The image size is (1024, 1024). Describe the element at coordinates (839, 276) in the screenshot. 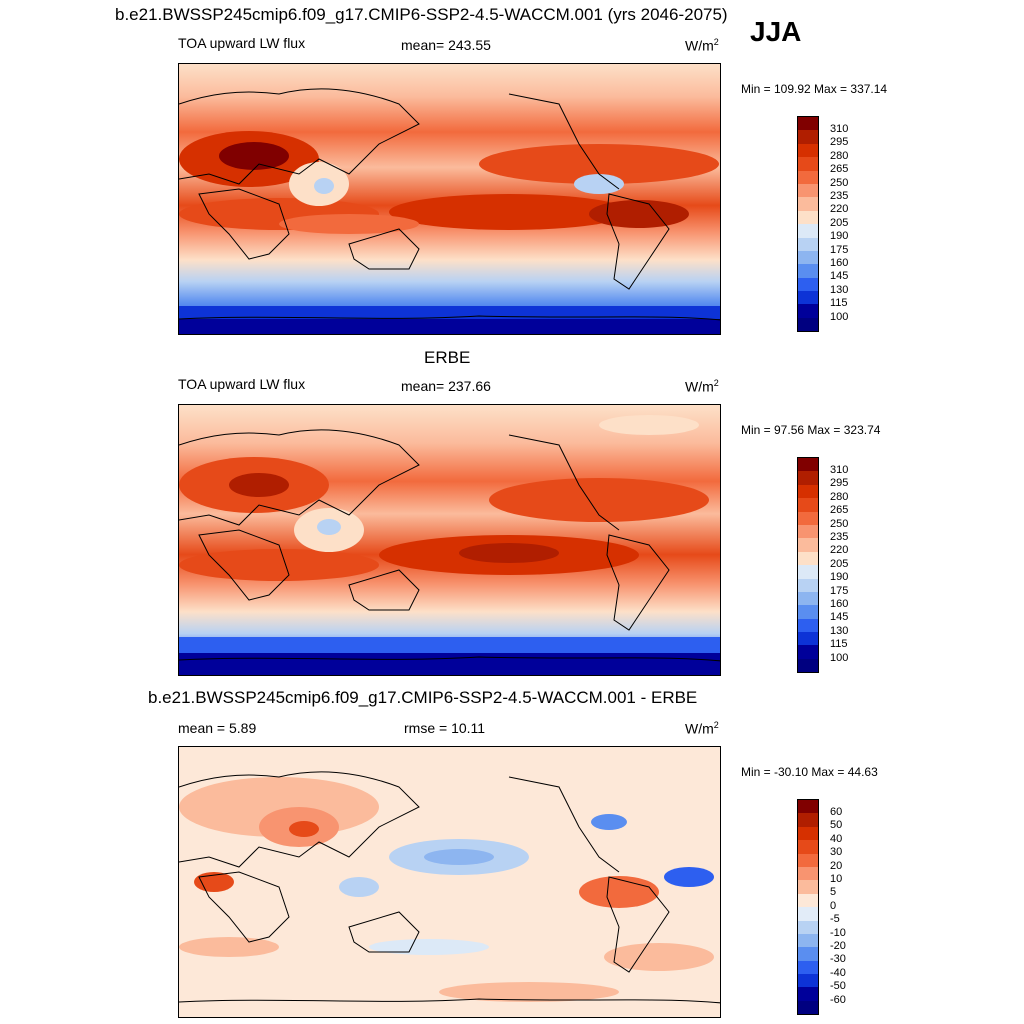

I see `cbar1-label: 145` at that location.